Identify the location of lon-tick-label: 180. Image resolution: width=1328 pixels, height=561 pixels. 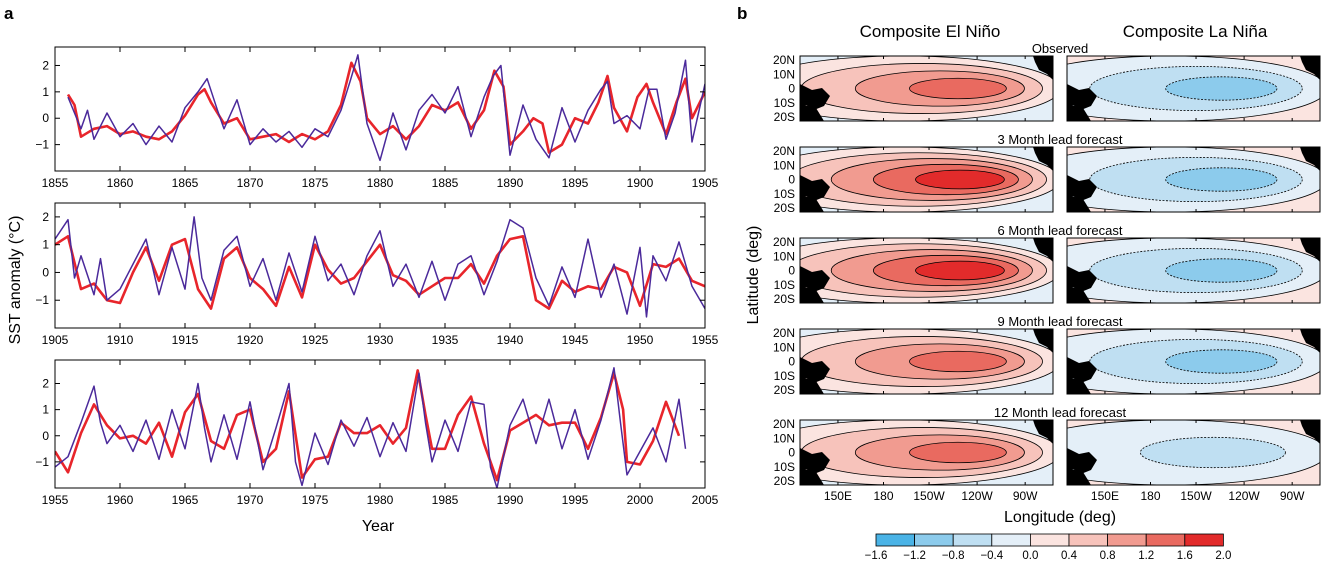
(1150, 496).